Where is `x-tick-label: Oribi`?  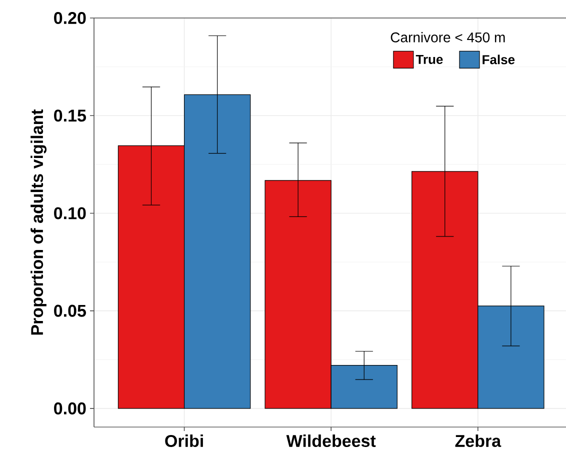 x-tick-label: Oribi is located at coordinates (184, 441).